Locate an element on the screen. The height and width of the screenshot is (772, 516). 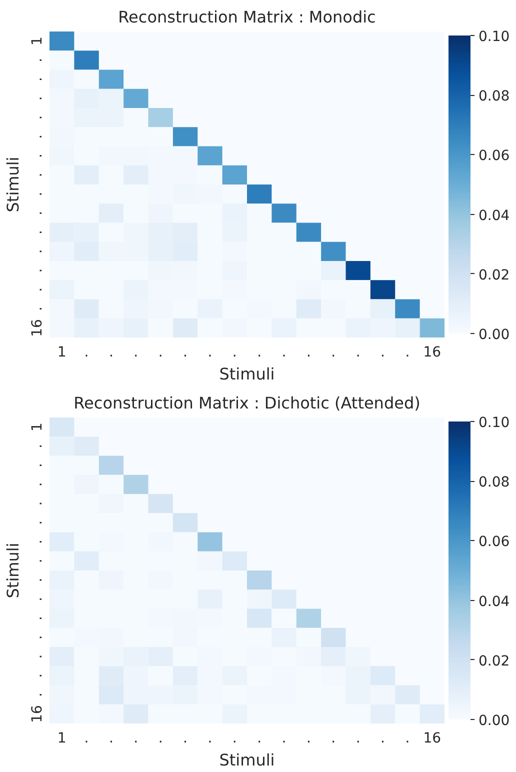
chart-title: Reconstruction Matrix : Monodic is located at coordinates (247, 17).